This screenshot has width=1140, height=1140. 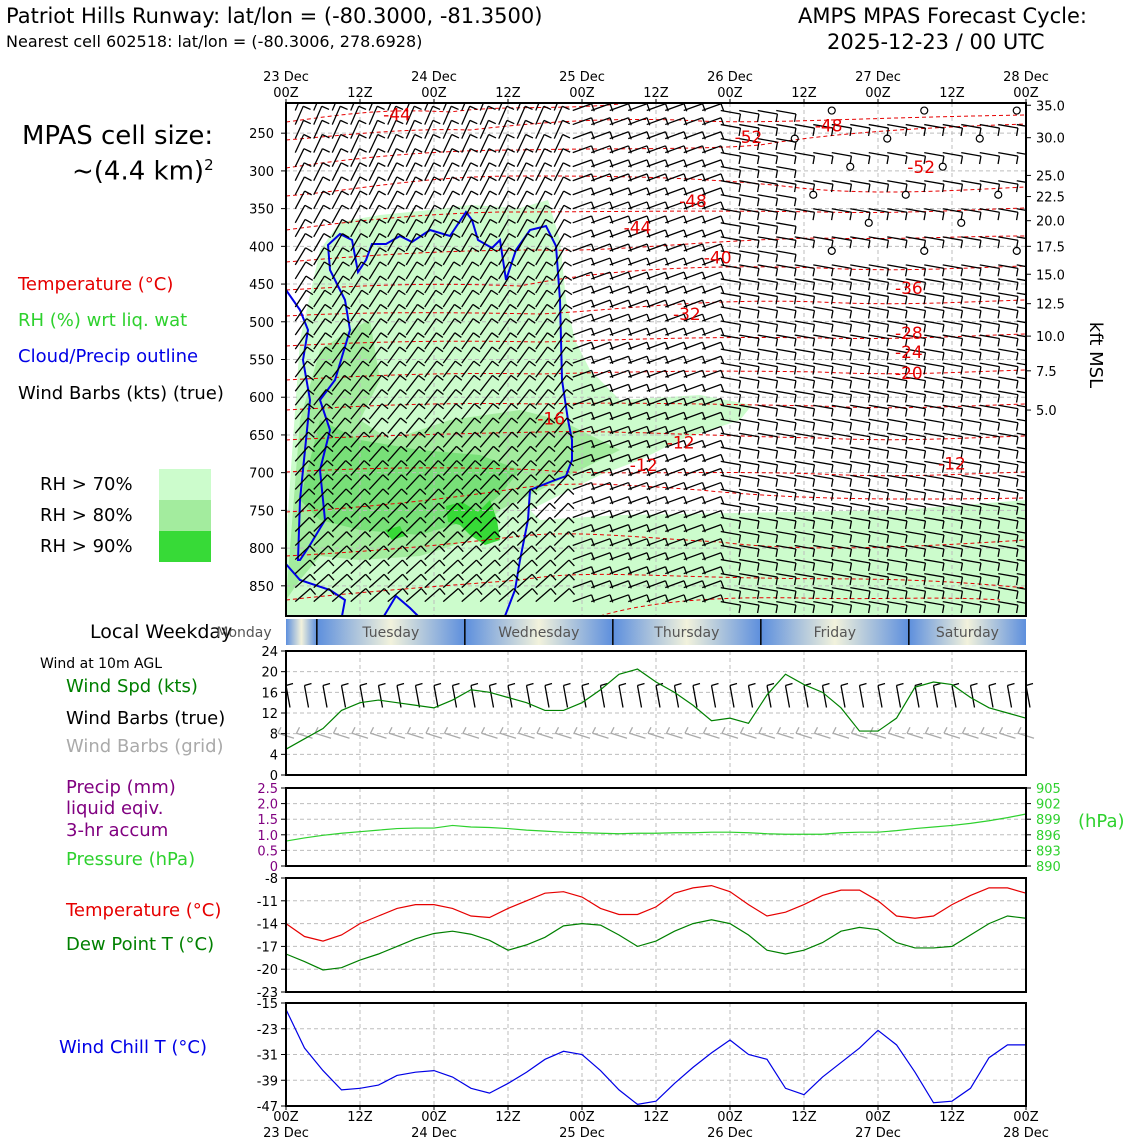 I want to click on wind10m-barb-true-flag, so click(x=641, y=684).